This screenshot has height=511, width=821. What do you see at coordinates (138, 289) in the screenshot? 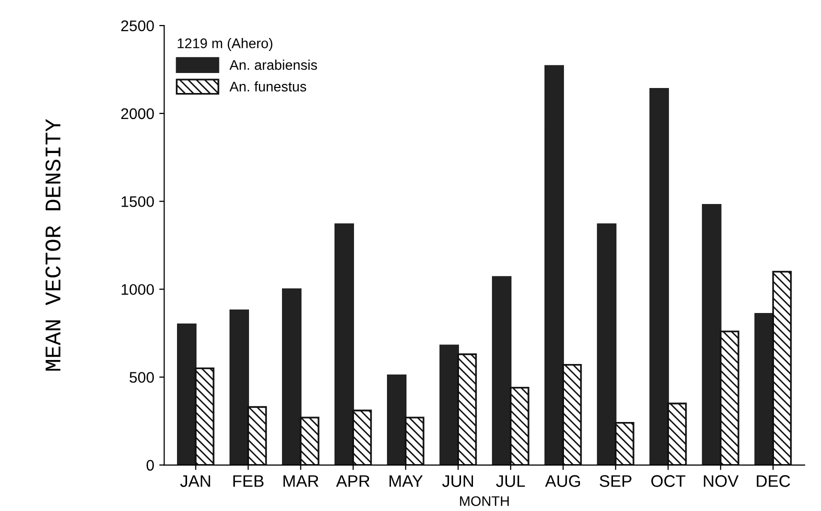
I see `y-tick-label: 1000` at bounding box center [138, 289].